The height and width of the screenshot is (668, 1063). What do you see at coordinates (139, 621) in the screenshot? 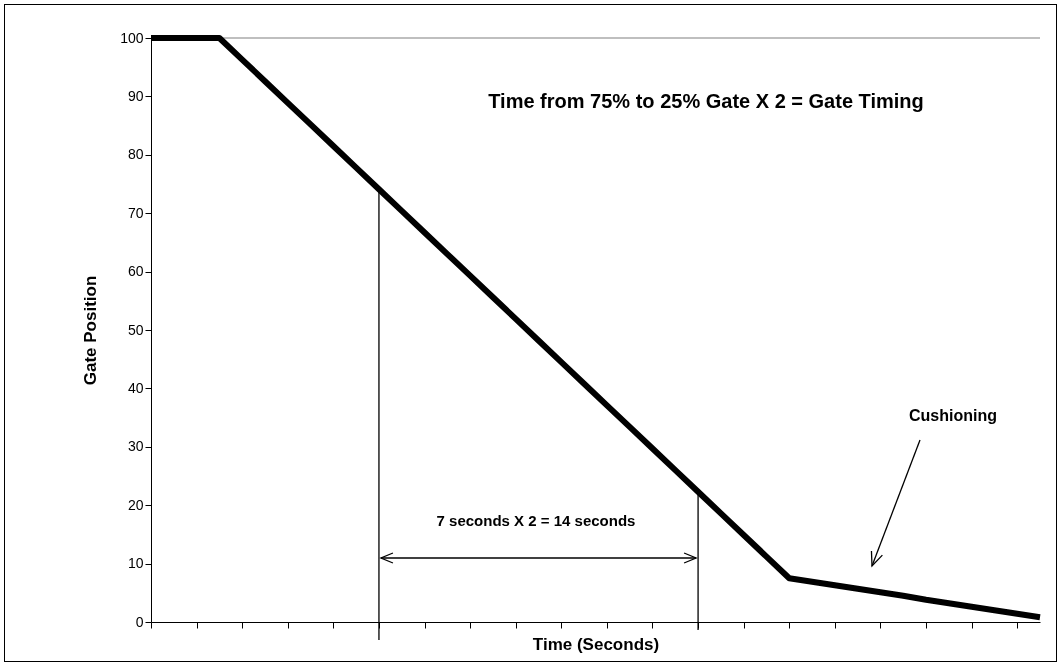
I see `y-tick-label: 0` at bounding box center [139, 621].